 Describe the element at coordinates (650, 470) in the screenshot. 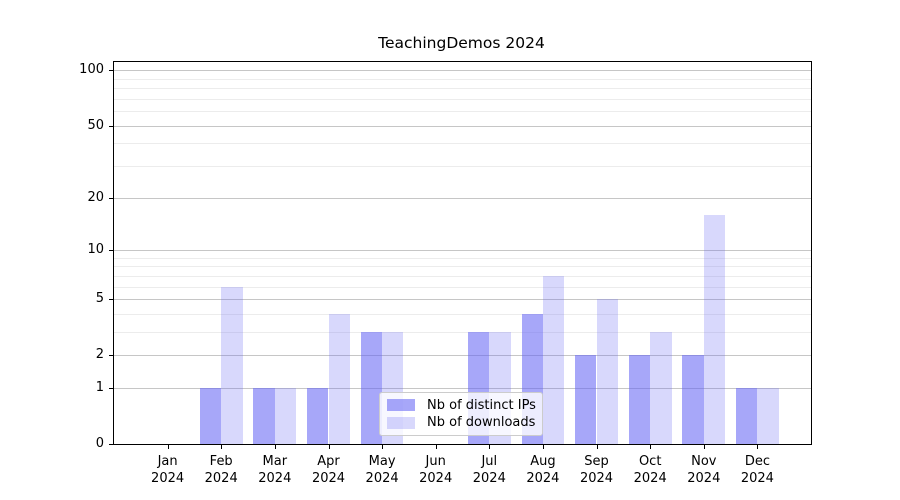

I see `x-tick-label: Oct 2024` at that location.